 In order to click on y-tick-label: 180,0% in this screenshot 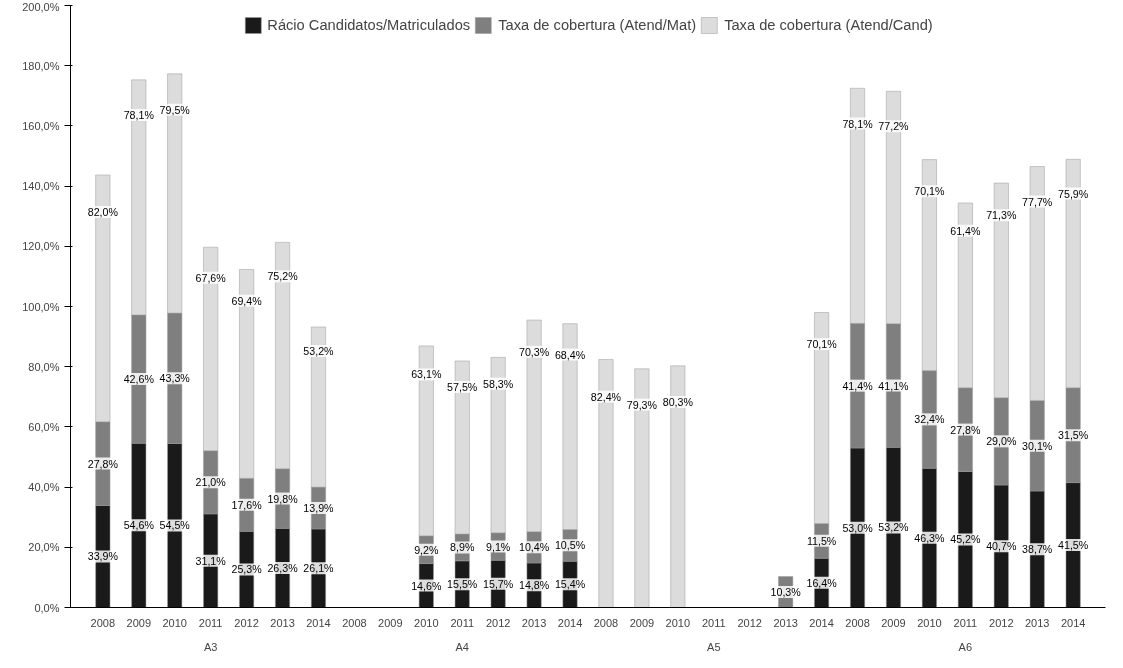, I will do `click(41, 65)`.